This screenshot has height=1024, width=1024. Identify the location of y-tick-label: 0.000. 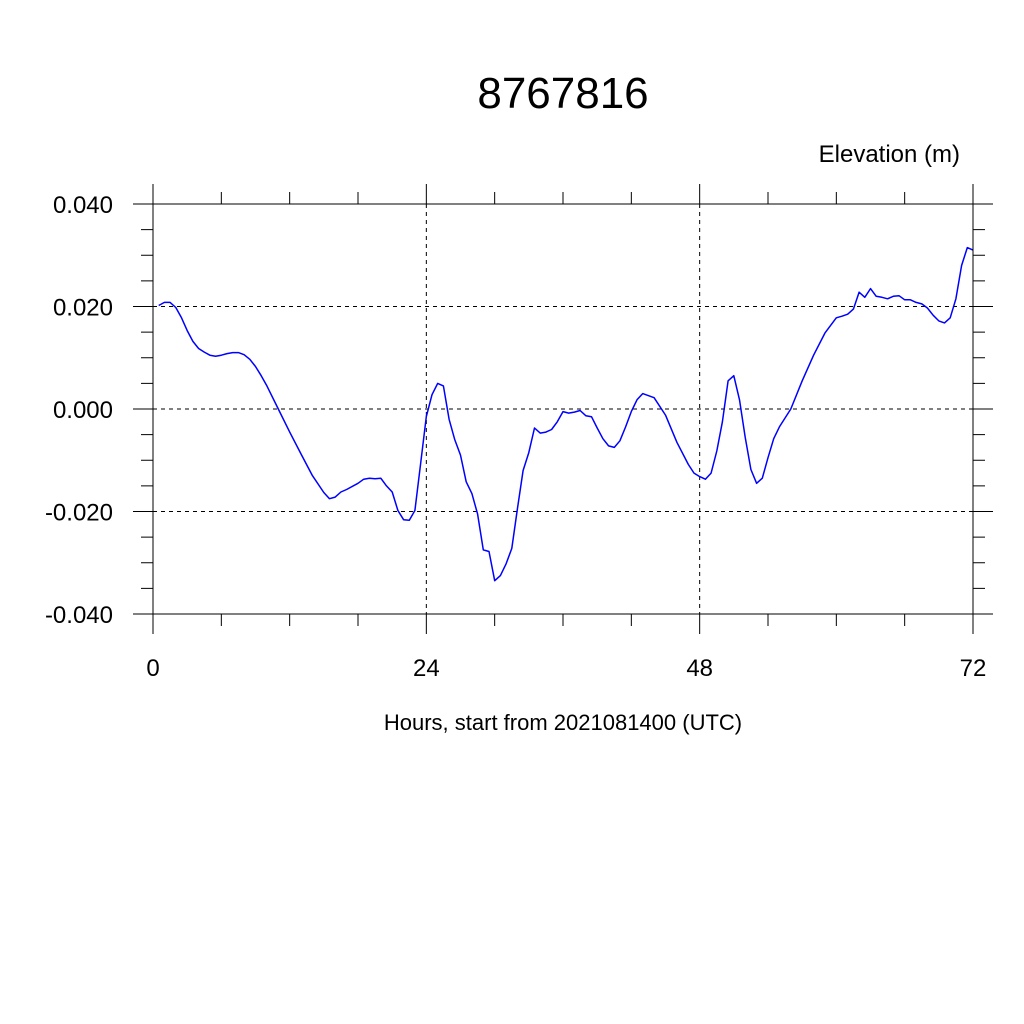
(83, 410).